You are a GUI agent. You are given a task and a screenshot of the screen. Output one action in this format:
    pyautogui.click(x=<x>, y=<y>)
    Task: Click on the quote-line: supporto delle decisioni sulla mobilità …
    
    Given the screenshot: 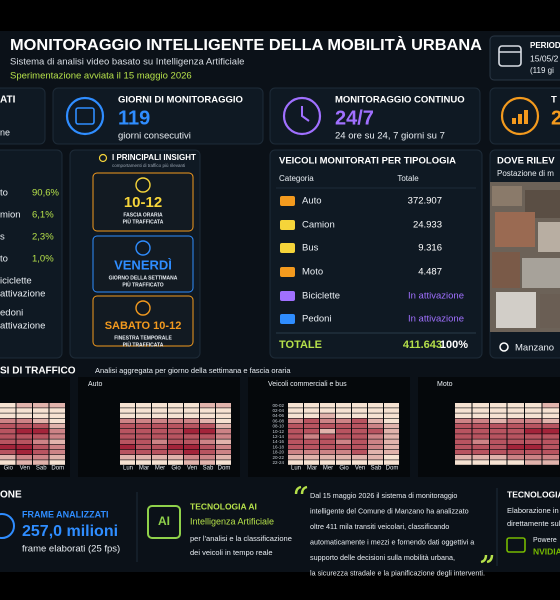 What is the action you would take?
    pyautogui.click(x=382, y=557)
    